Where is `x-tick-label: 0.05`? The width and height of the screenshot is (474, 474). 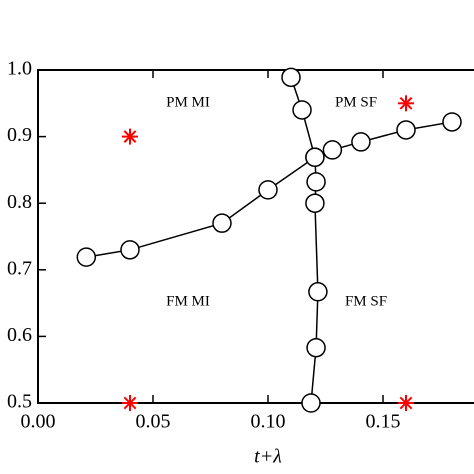 x-tick-label: 0.05 is located at coordinates (153, 422).